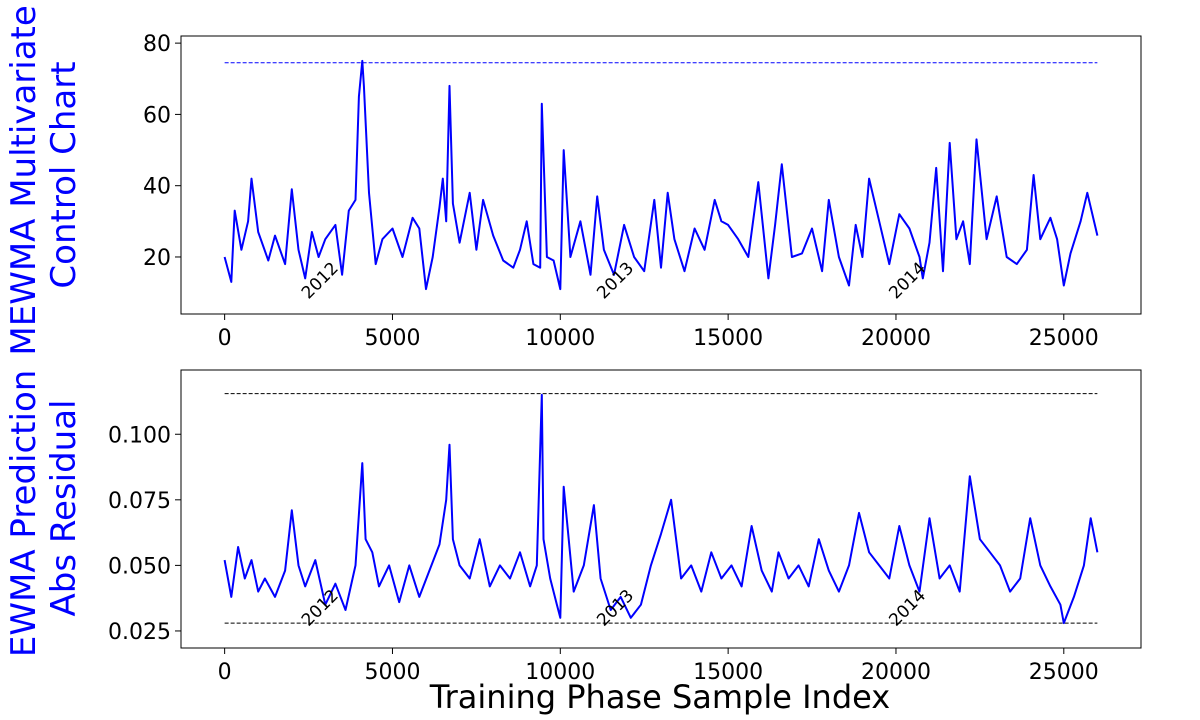  What do you see at coordinates (24, 513) in the screenshot?
I see `y-axis-label-bottom-line1: EWMA Prediction` at bounding box center [24, 513].